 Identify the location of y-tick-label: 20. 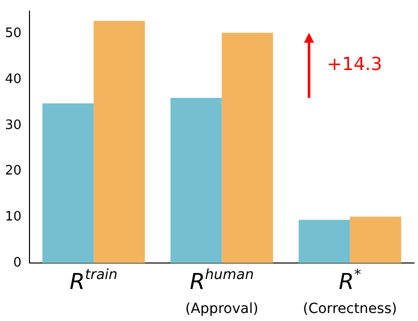
(13, 171).